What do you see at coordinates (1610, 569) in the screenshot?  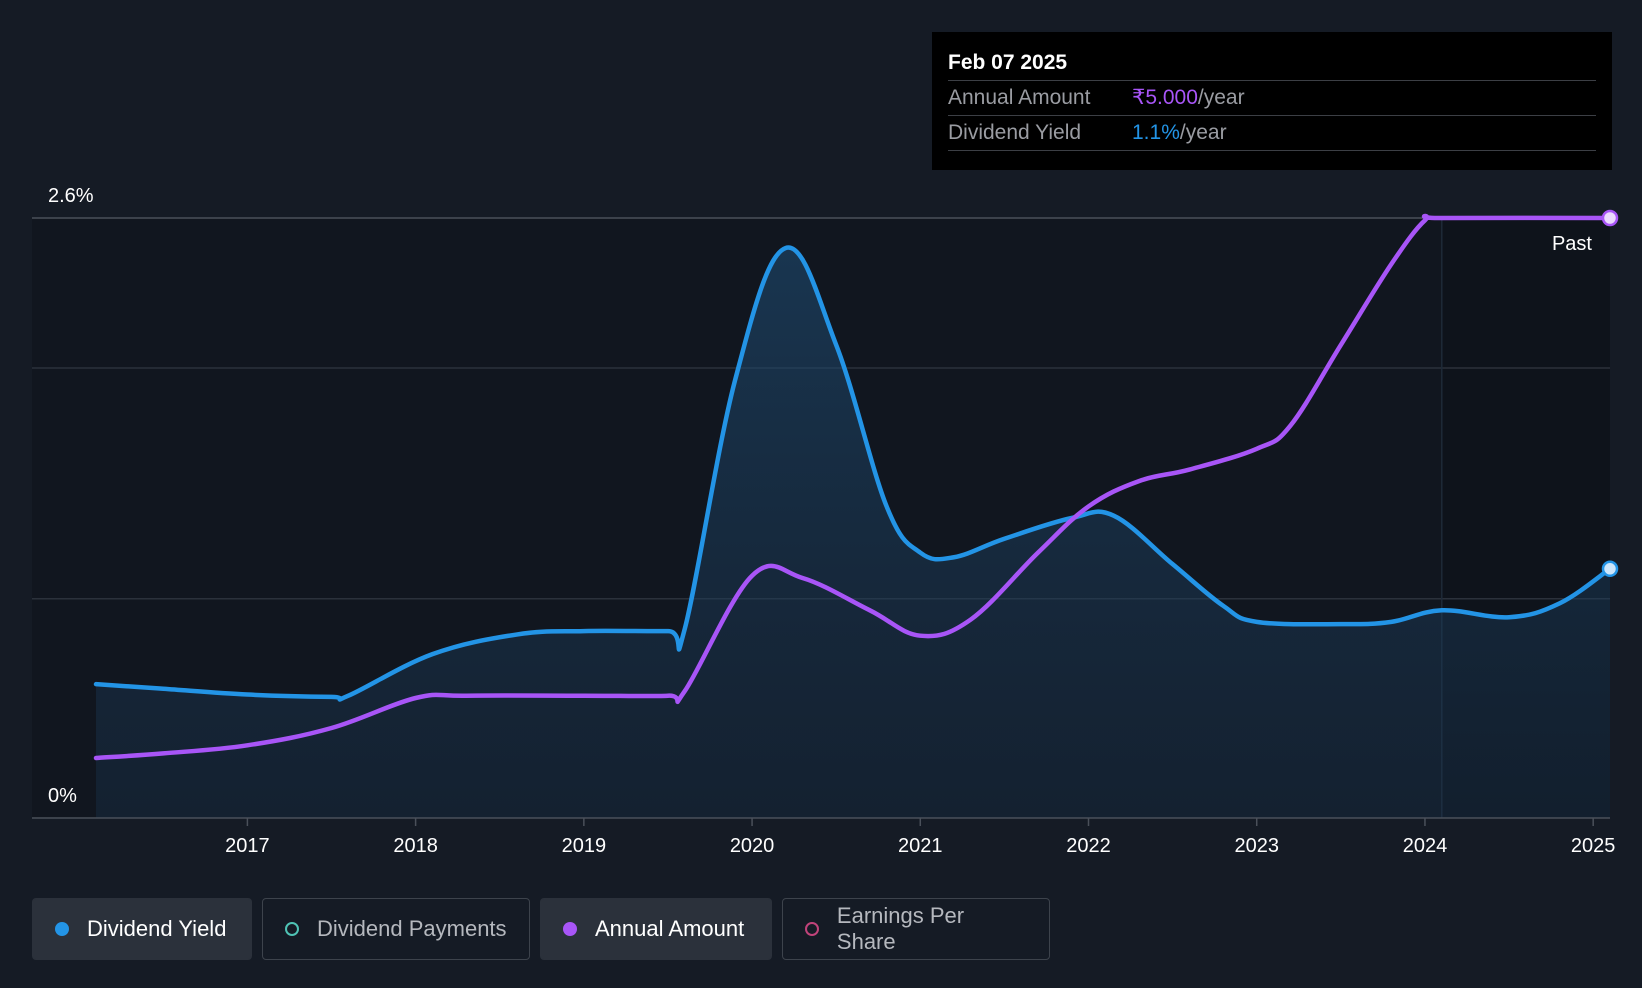 I see `dividend-yield-end-marker` at bounding box center [1610, 569].